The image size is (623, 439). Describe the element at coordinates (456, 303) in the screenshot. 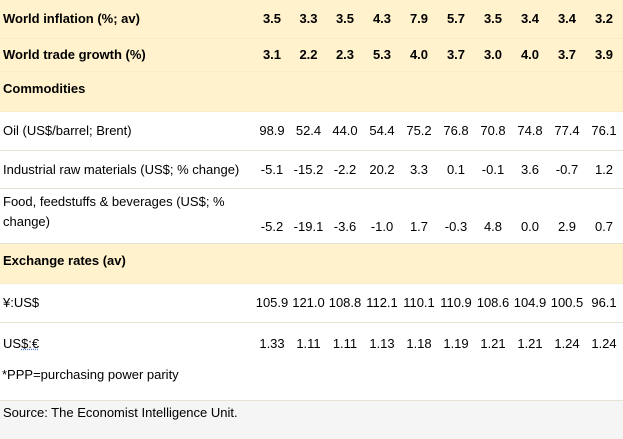

I see `table-cell: 110.9` at that location.